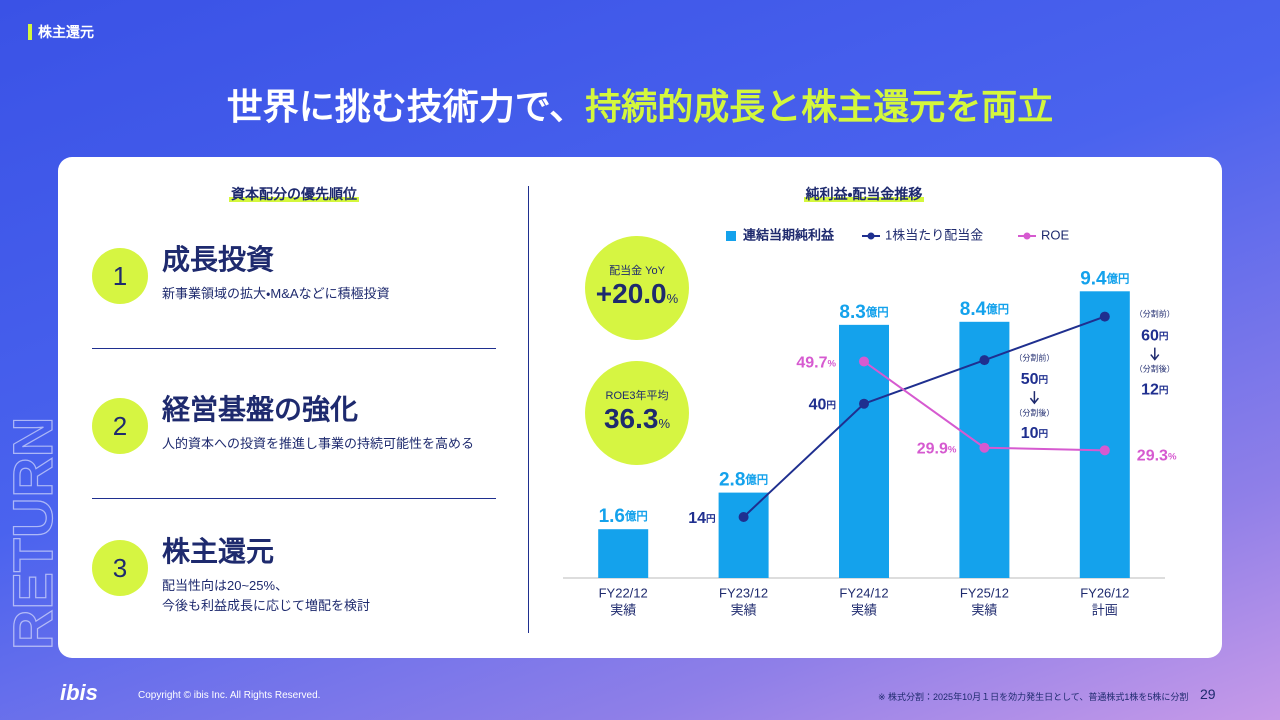  I want to click on priority-item: 2 経営基盤の強化人的資本への投資を推進し事業の持続可能性を高める, so click(294, 453).